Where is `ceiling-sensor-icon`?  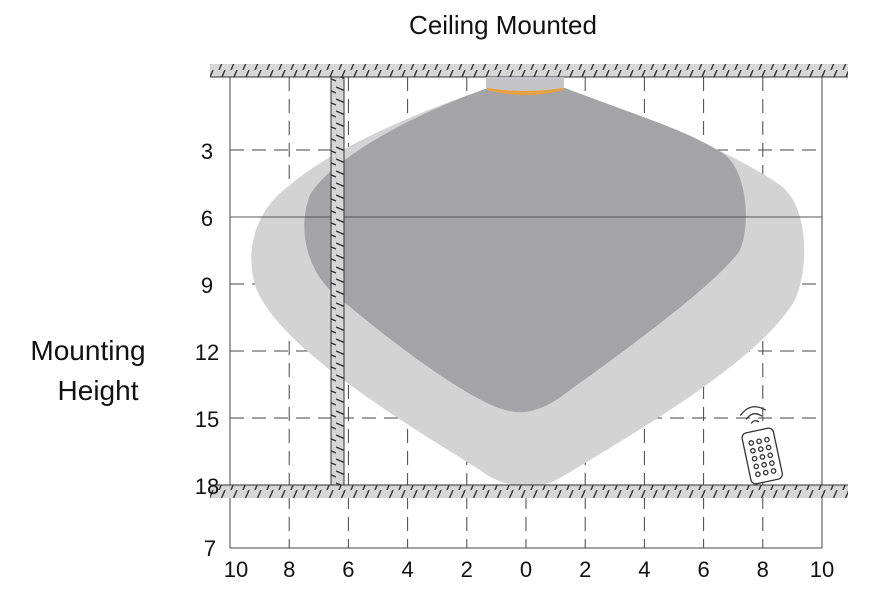
ceiling-sensor-icon is located at coordinates (525, 86).